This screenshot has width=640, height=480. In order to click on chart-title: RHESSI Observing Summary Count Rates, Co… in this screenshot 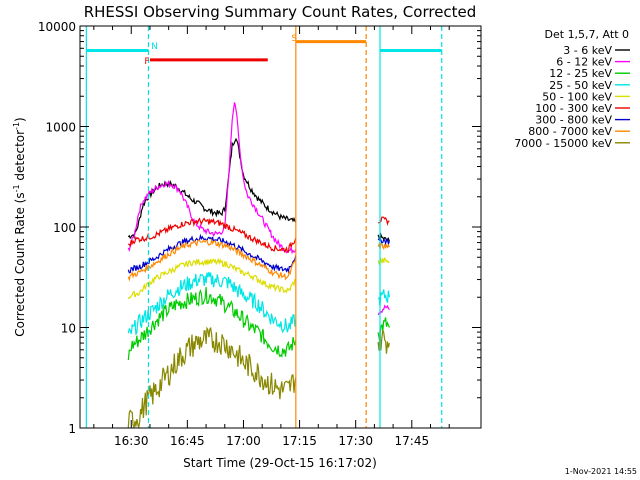, I will do `click(280, 12)`.